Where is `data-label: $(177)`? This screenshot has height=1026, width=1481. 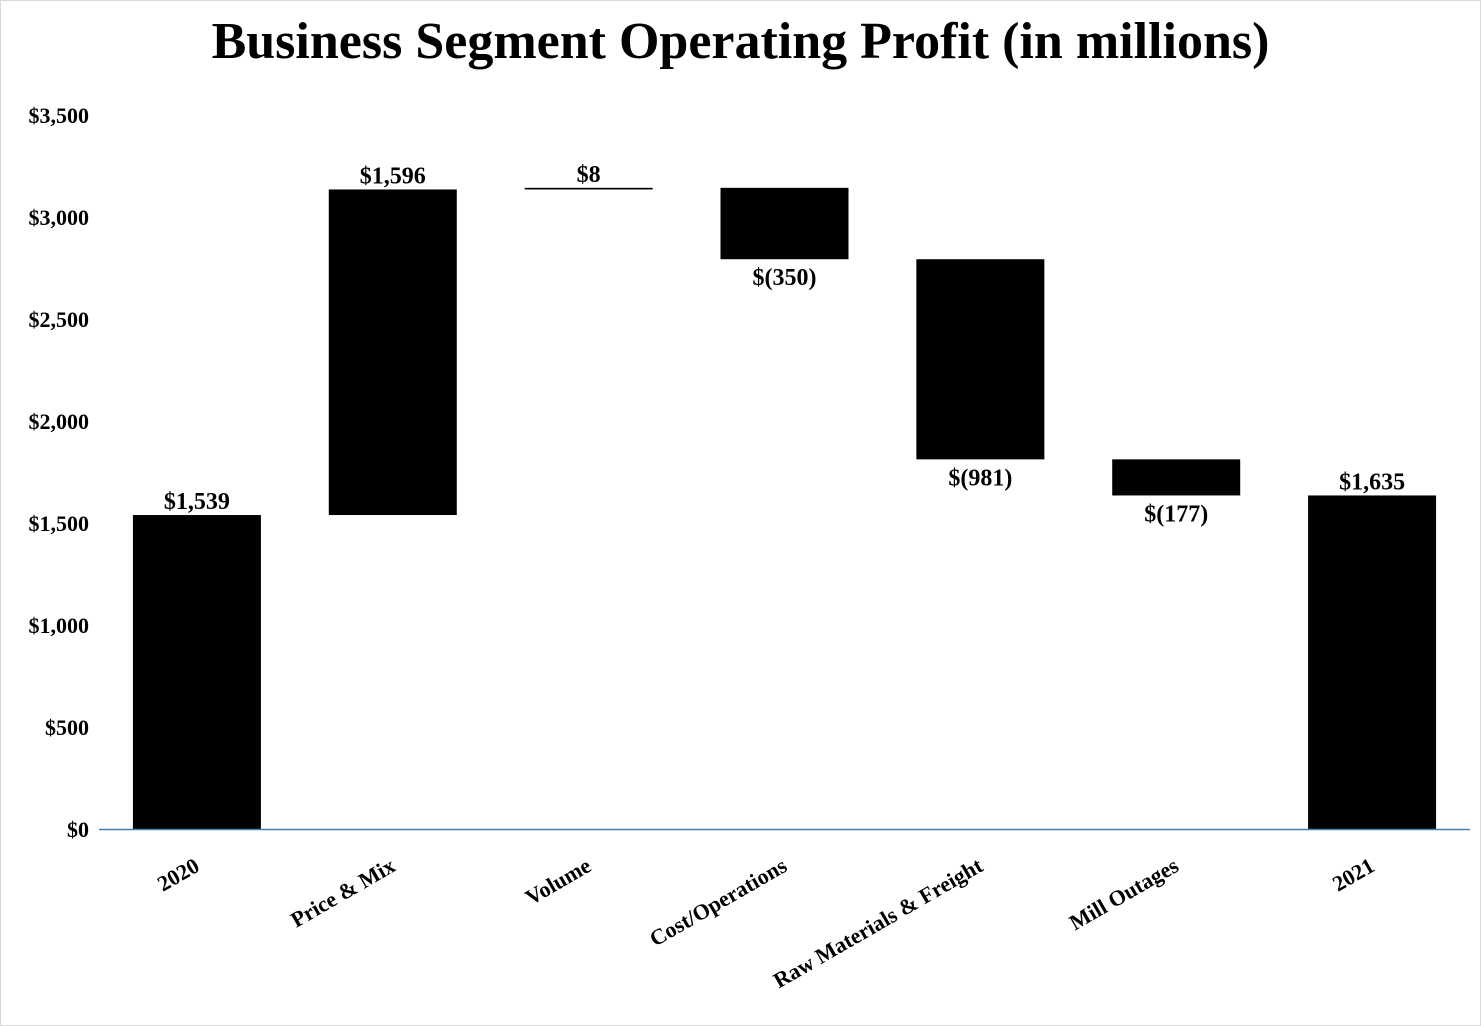 data-label: $(177) is located at coordinates (1176, 514).